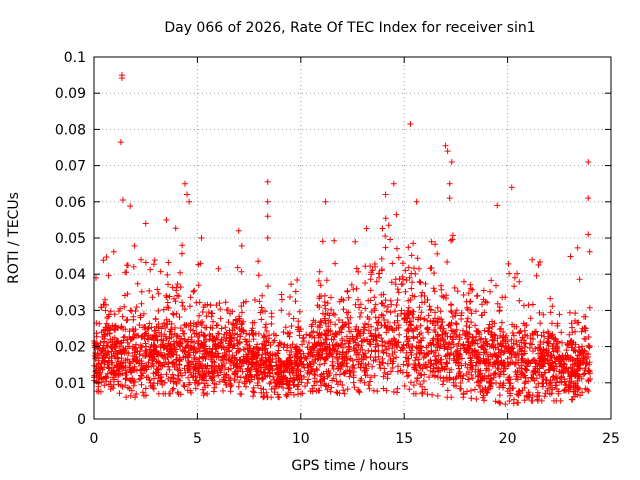 This screenshot has height=480, width=640. I want to click on x-axis-label: GPS time / hours, so click(349, 466).